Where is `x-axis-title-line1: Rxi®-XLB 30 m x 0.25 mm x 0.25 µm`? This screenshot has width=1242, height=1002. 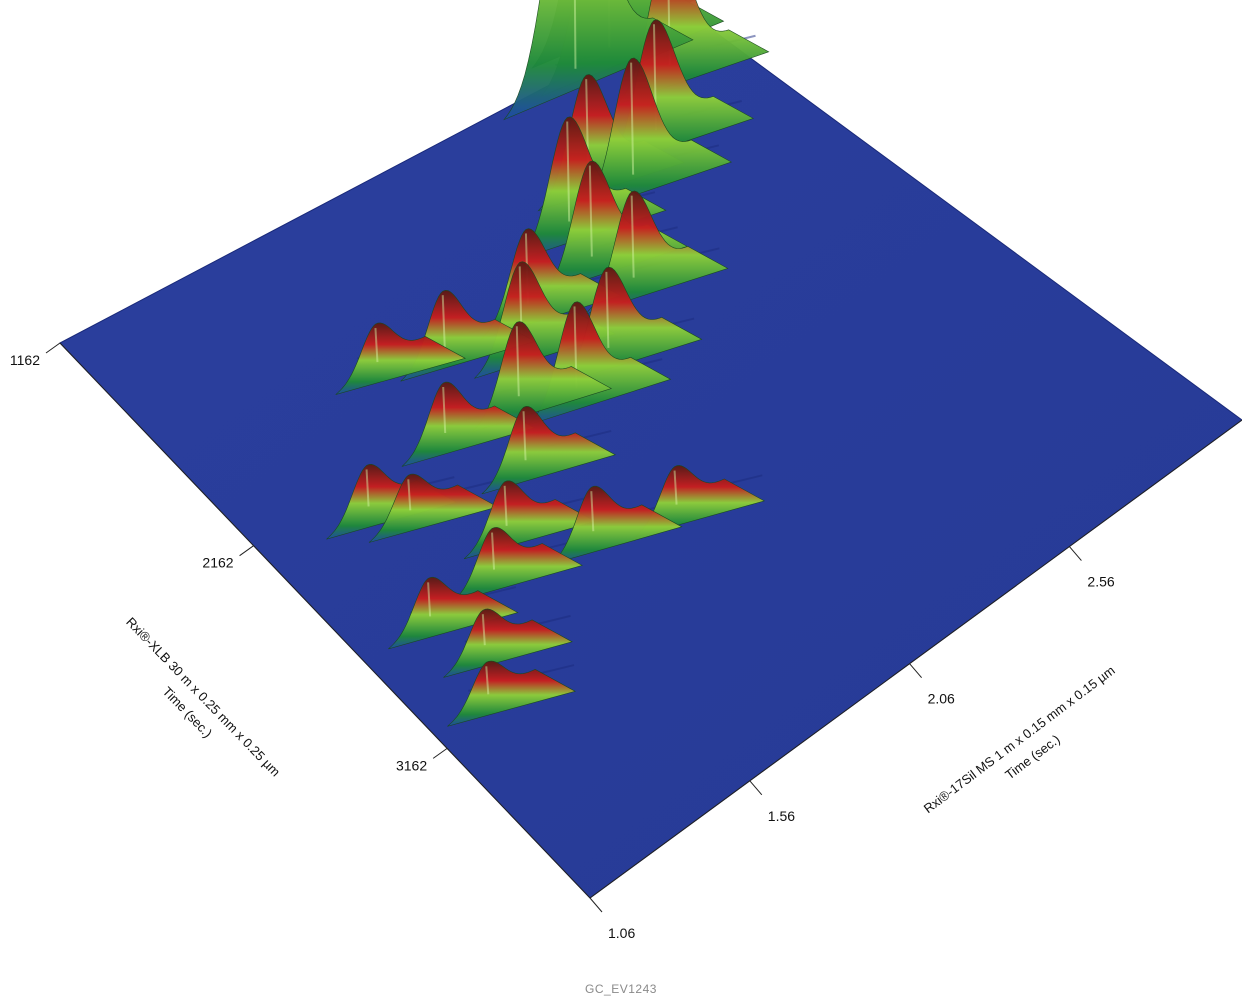 x-axis-title-line1: Rxi®-XLB 30 m x 0.25 mm x 0.25 µm is located at coordinates (203, 696).